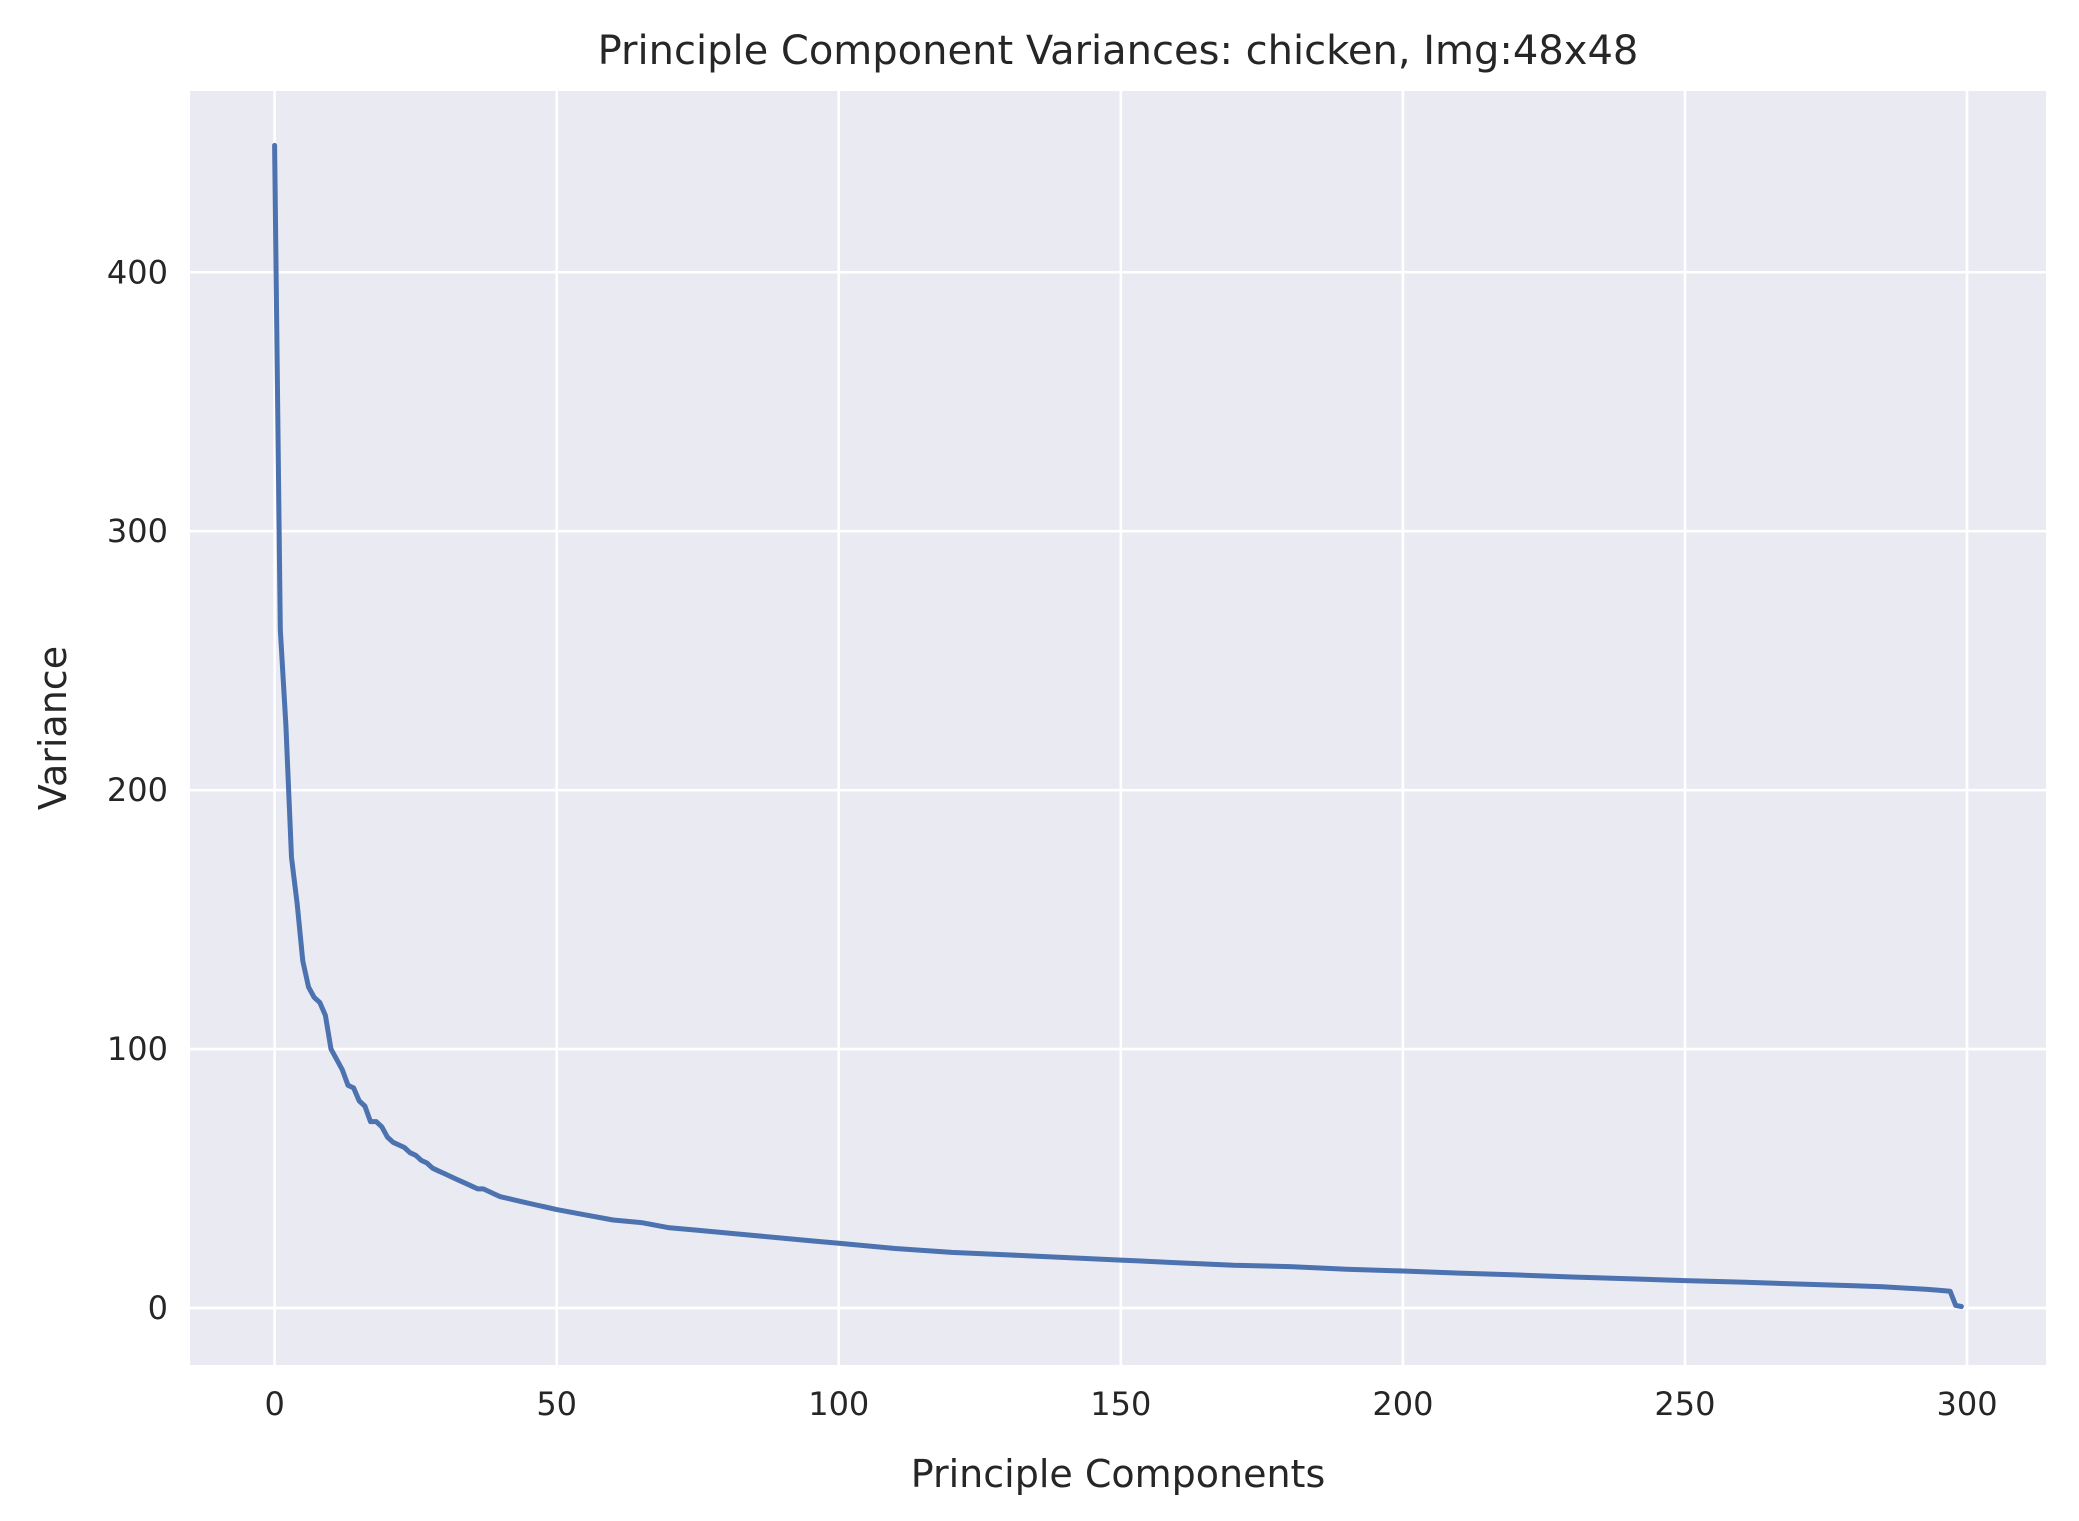 The width and height of the screenshot is (2079, 1521). What do you see at coordinates (1118, 1474) in the screenshot?
I see `x-axis-label: Principle Components` at bounding box center [1118, 1474].